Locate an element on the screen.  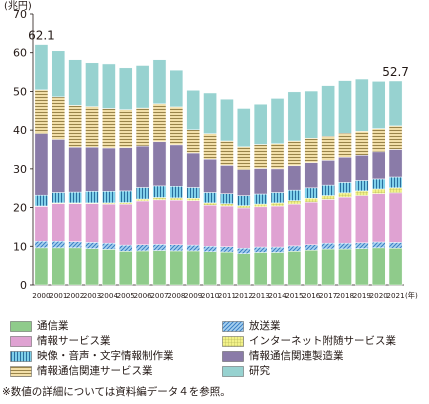
bar-segment-2008-s7 is located at coordinates (176, 88).